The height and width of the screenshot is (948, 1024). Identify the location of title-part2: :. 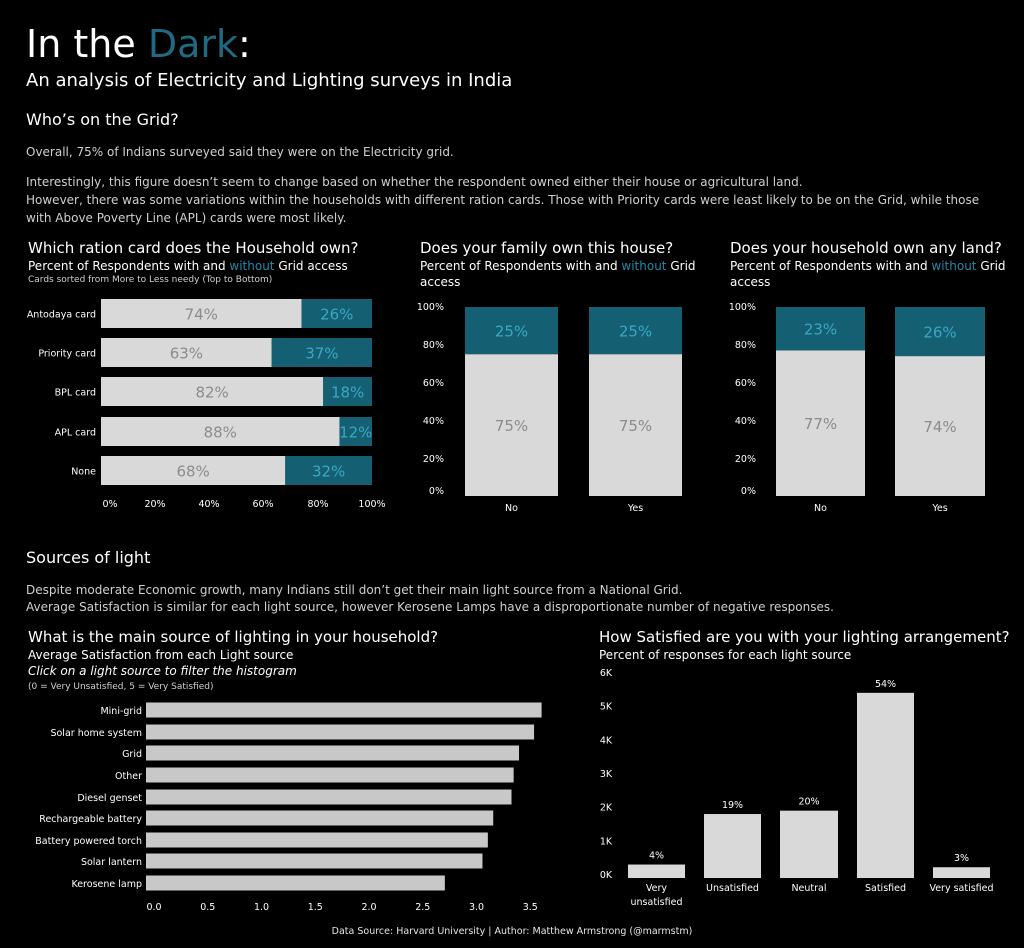
(244, 44).